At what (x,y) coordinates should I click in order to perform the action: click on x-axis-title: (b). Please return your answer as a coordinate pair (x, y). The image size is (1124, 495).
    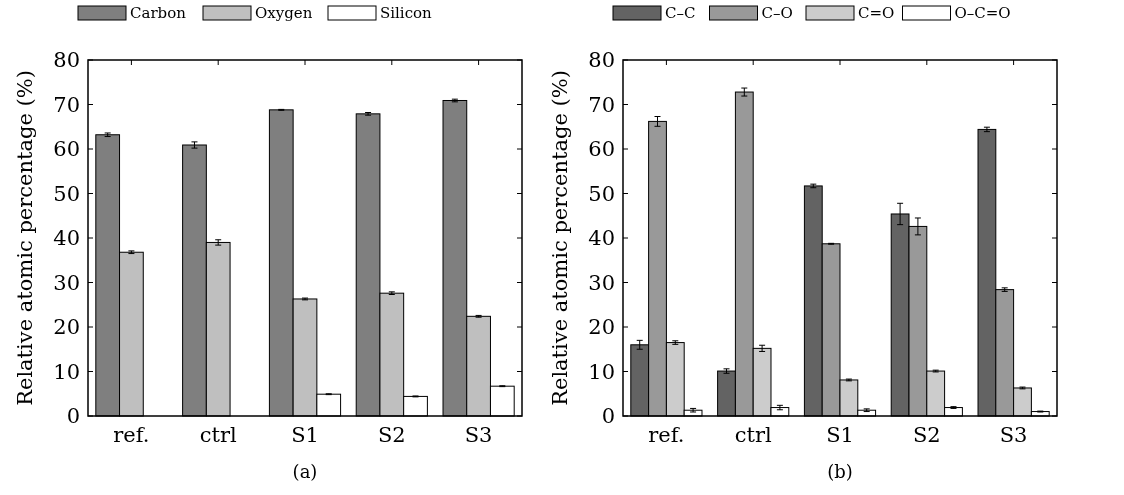
    Looking at the image, I should click on (840, 471).